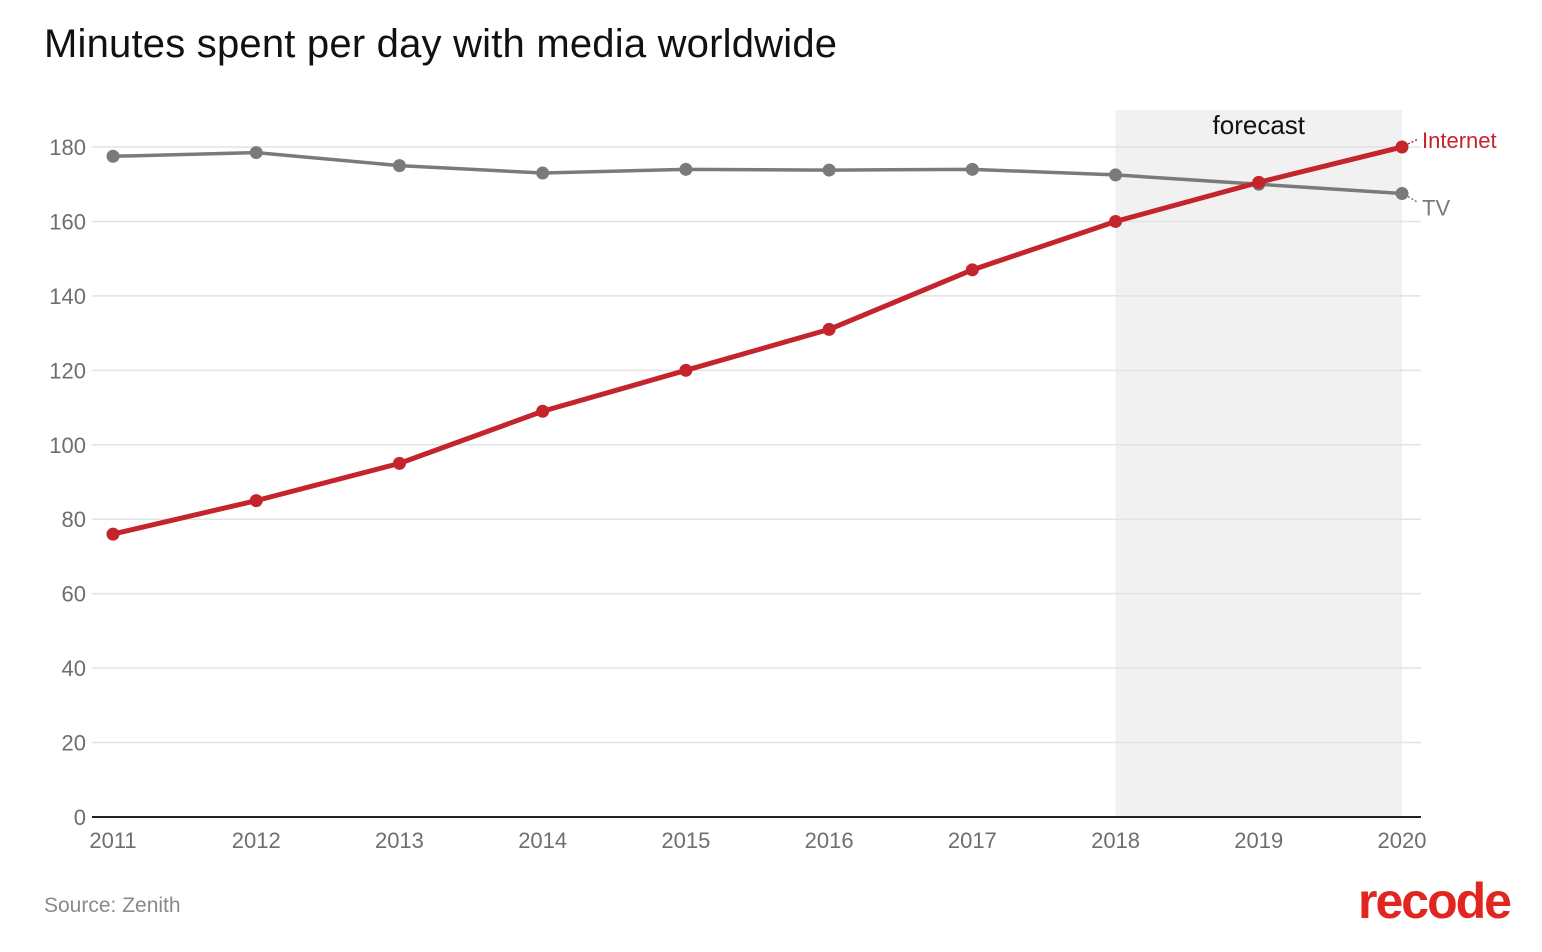 This screenshot has width=1542, height=952. What do you see at coordinates (542, 840) in the screenshot?
I see `x-tick-label: 2014` at bounding box center [542, 840].